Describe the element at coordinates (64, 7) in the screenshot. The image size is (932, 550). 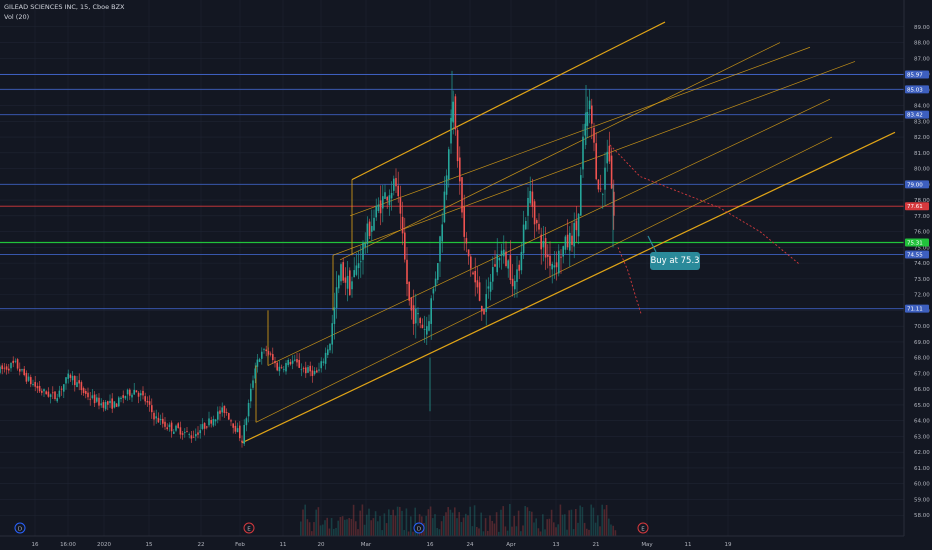
I see `symbol-header: GILEAD SCIENCES INC, 15, Cboe BZX` at that location.